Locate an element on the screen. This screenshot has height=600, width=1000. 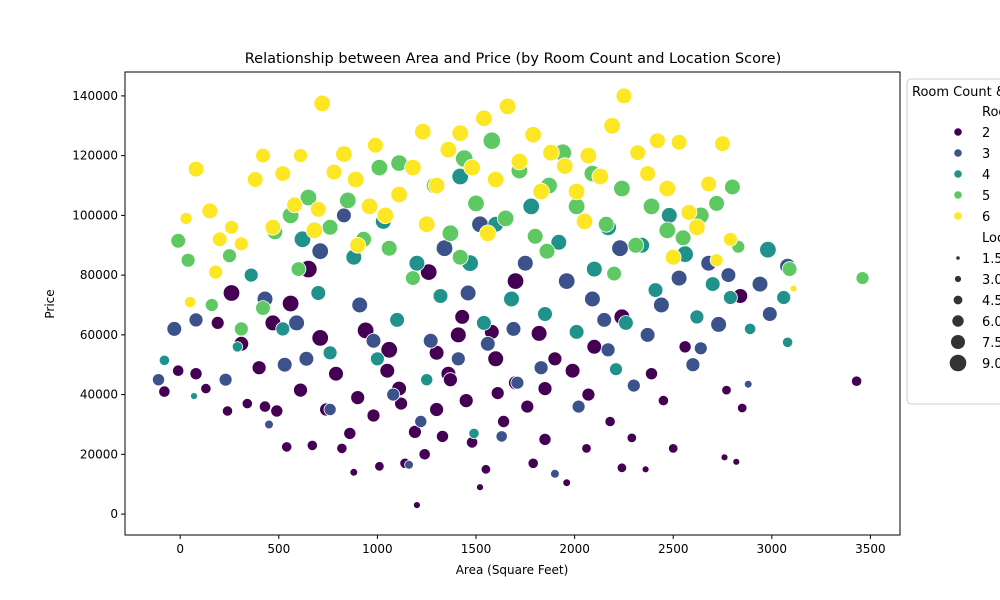
y-tick-label: 140000 is located at coordinates (95, 96).